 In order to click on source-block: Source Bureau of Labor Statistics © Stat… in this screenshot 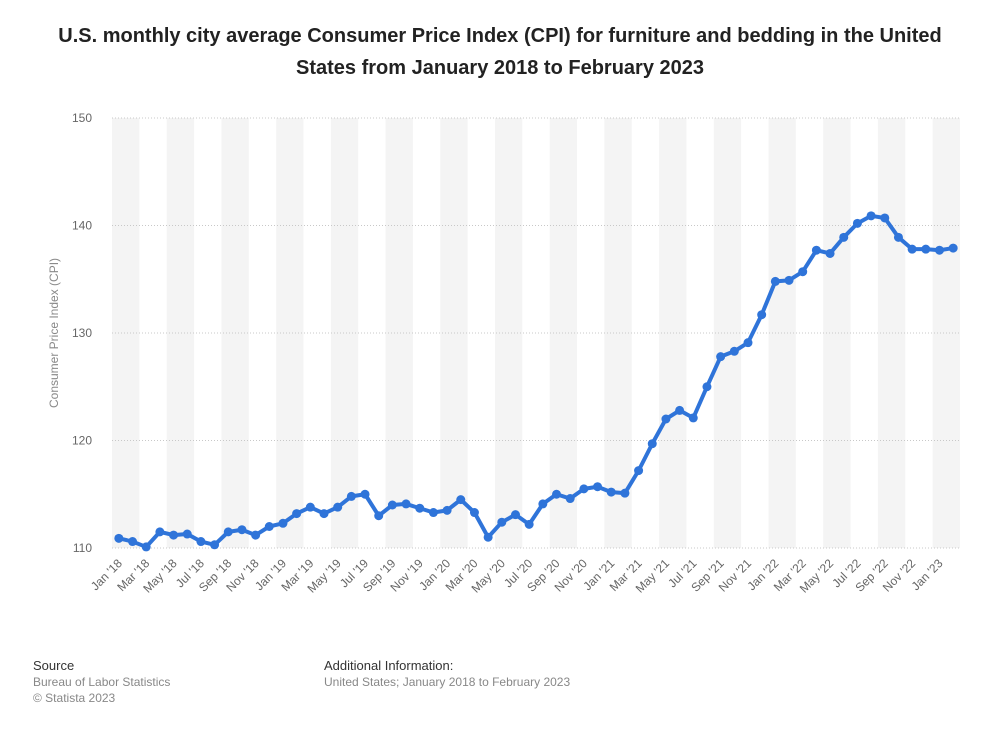, I will do `click(101, 682)`.